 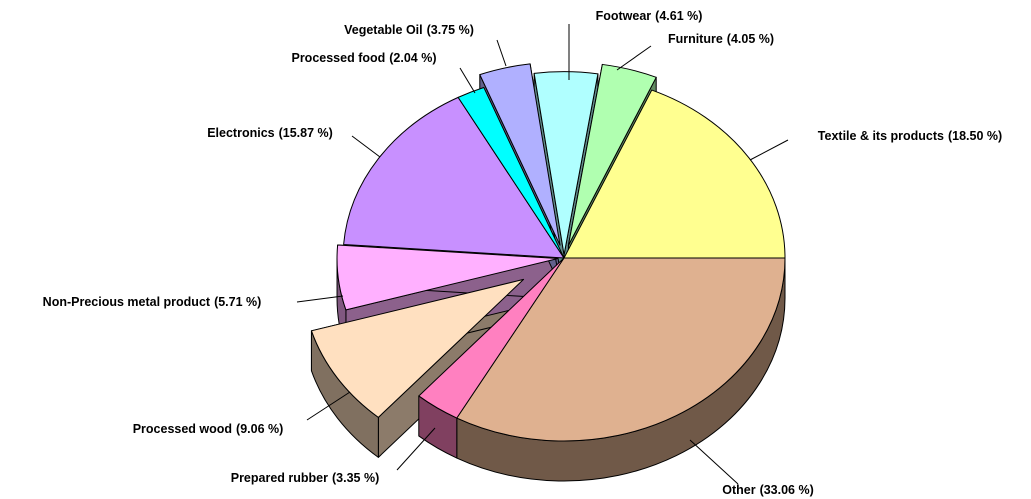 I want to click on label-name: Vegetable Oil, so click(x=383, y=30).